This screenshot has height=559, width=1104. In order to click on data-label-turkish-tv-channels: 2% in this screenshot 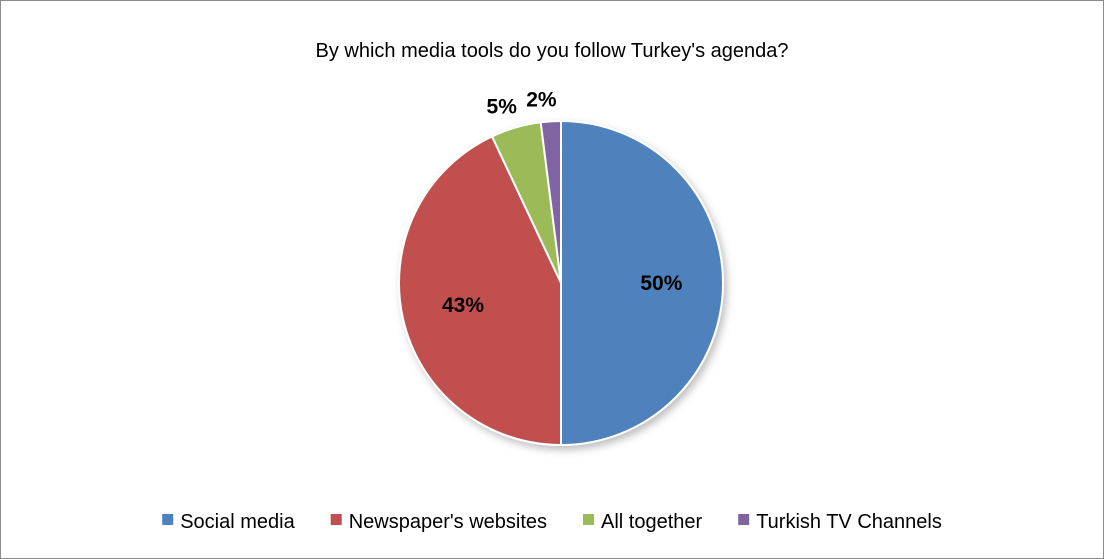, I will do `click(541, 99)`.